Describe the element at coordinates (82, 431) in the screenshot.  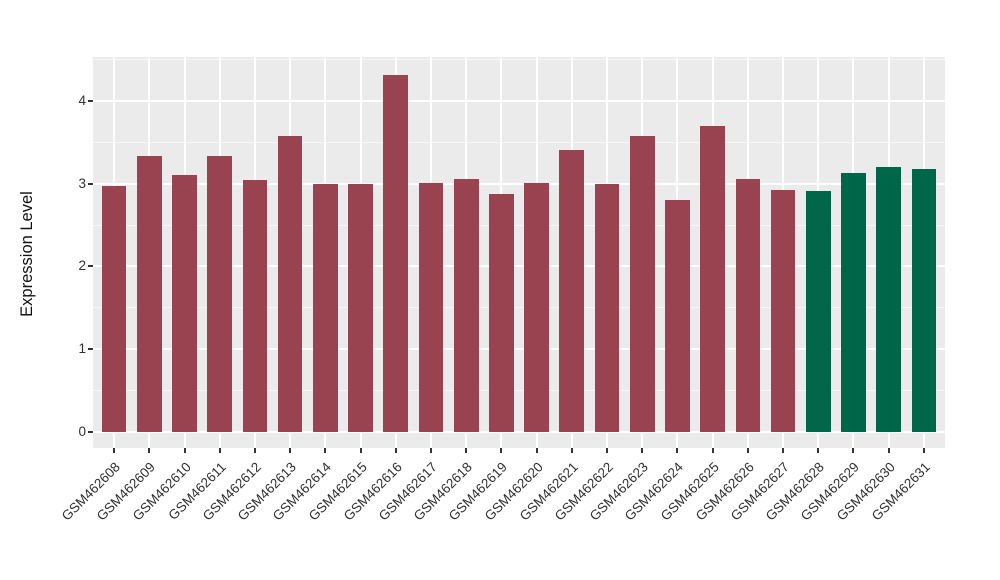
I see `y-tick-label: 0` at that location.